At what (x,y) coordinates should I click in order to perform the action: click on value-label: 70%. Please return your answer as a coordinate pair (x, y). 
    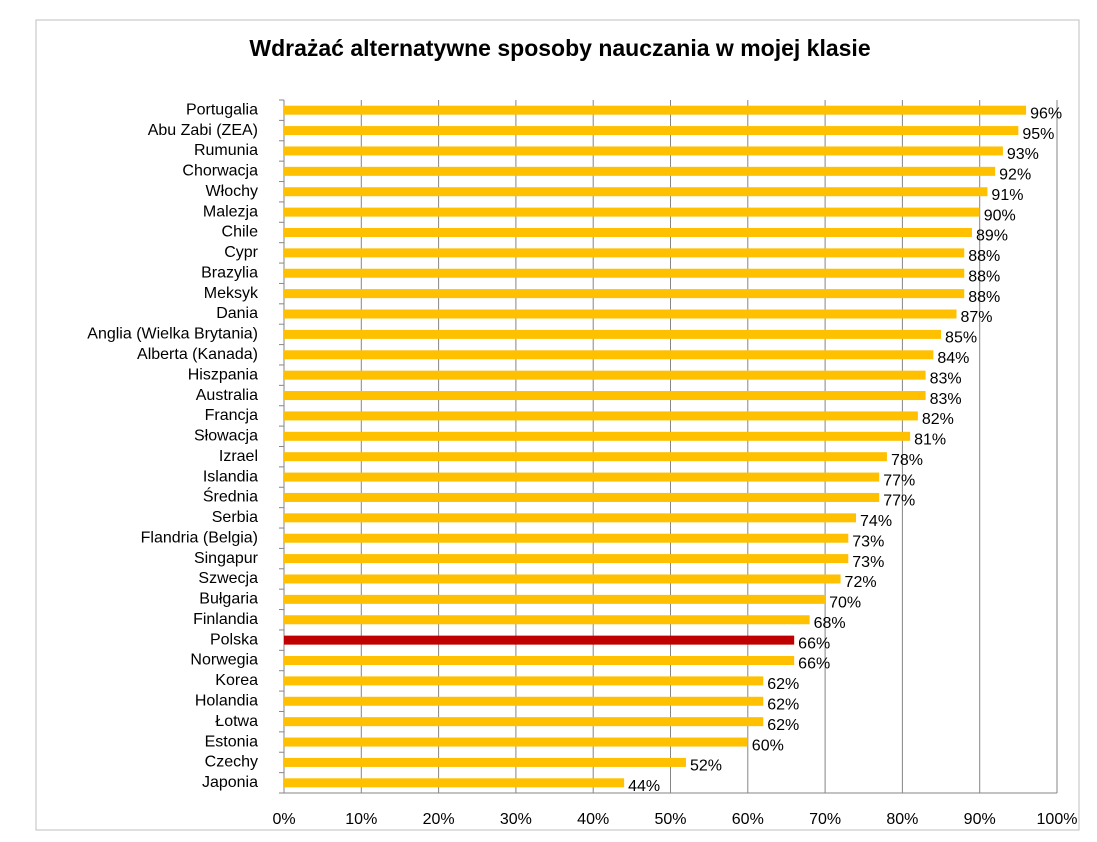
    Looking at the image, I should click on (845, 603).